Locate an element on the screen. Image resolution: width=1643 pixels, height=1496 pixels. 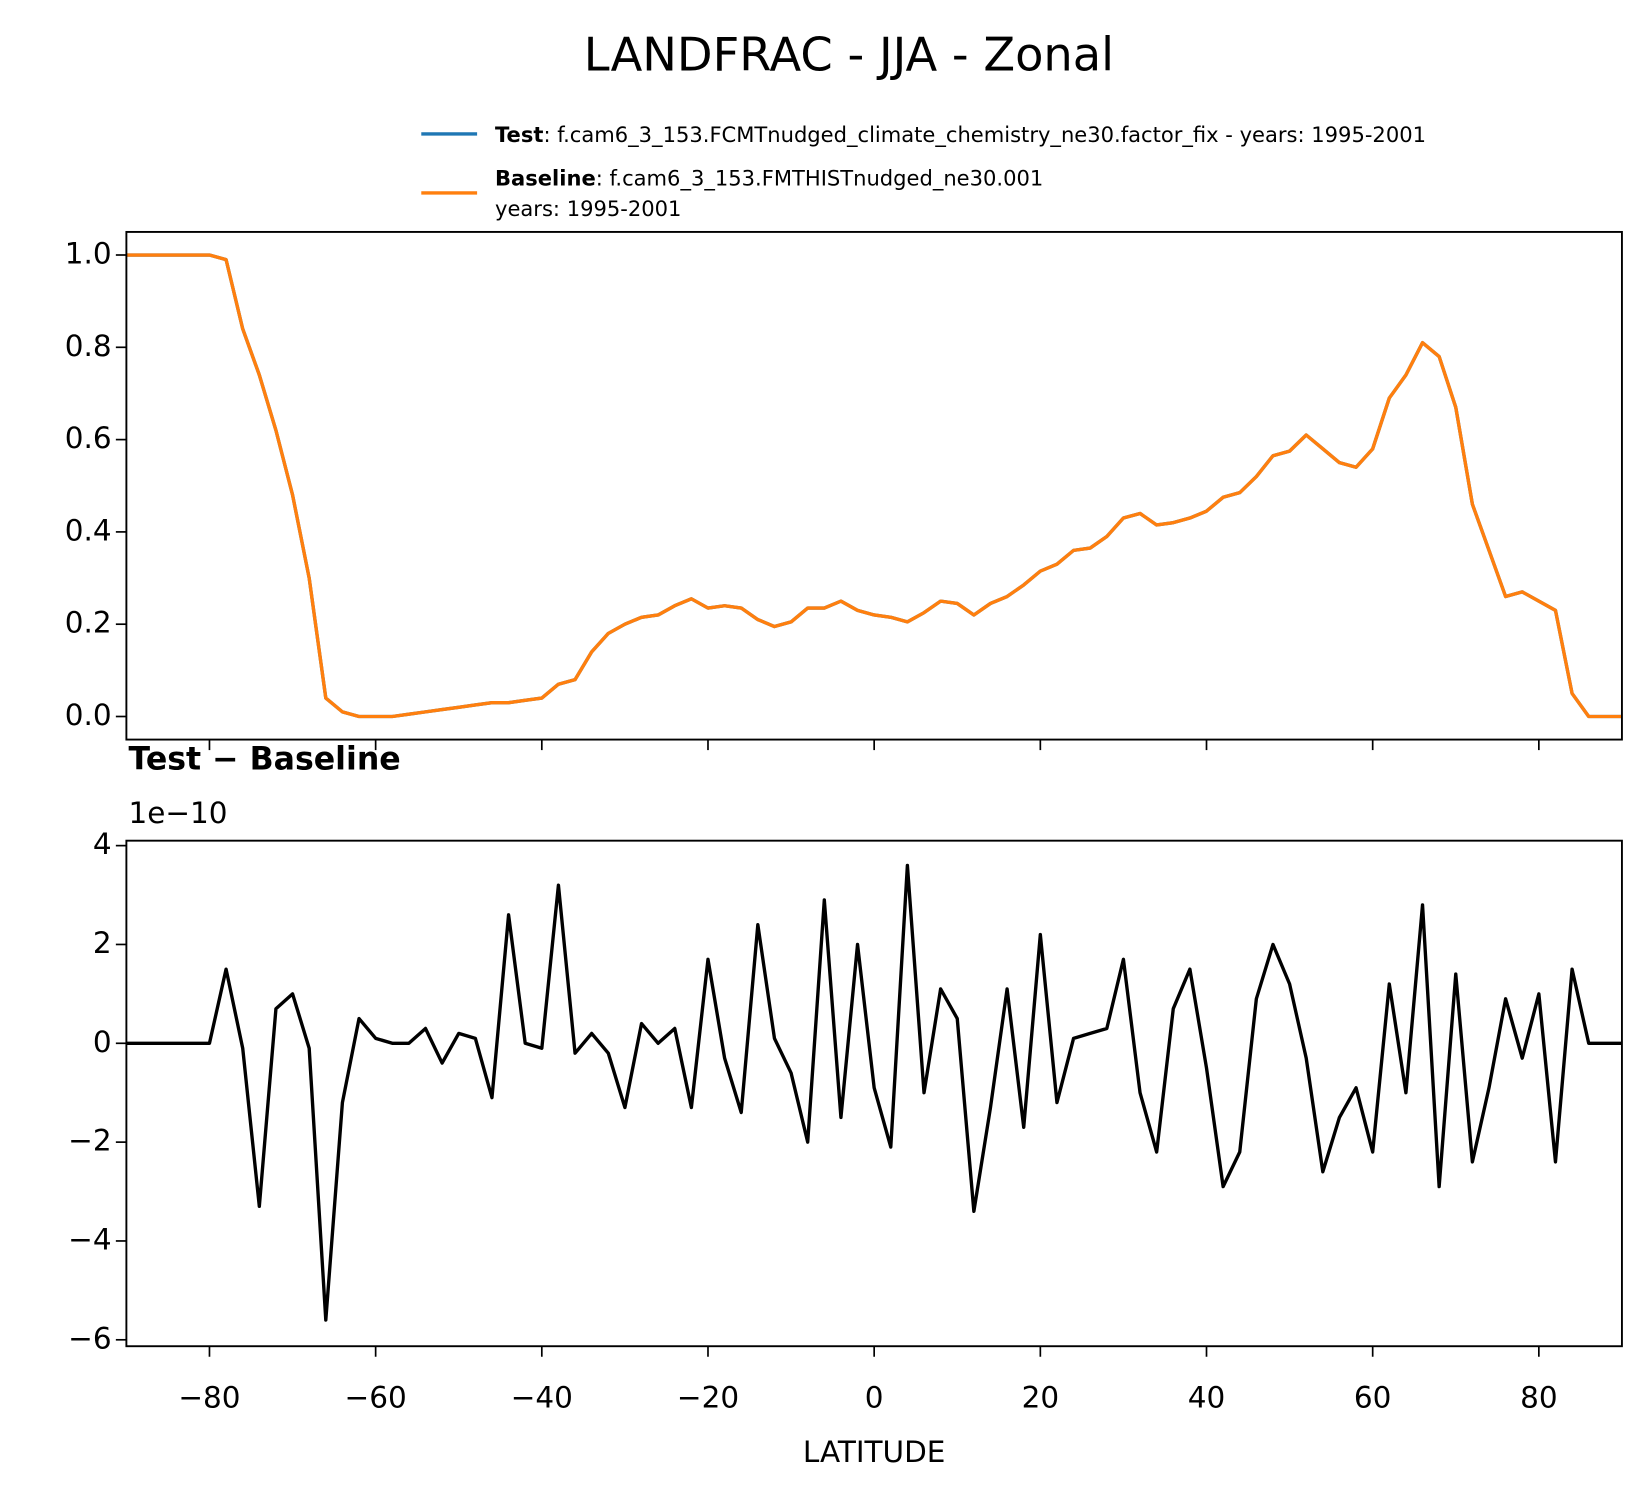
y-tick-label: −6 is located at coordinates (89, 1338).